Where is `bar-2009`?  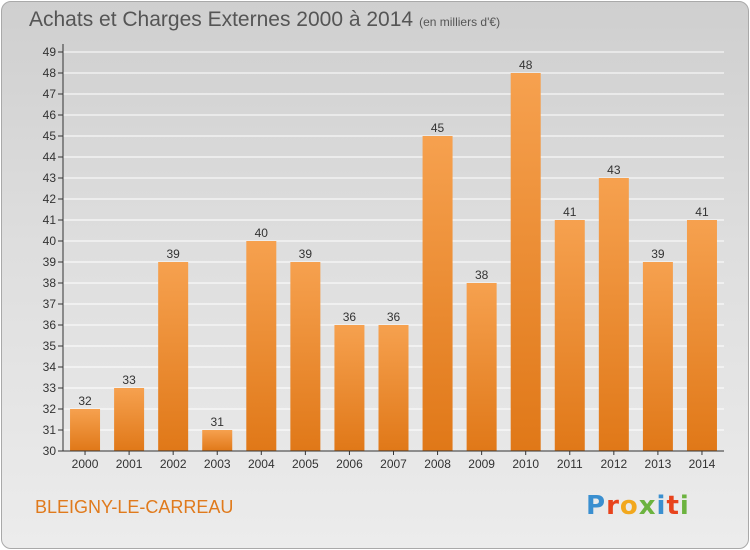 bar-2009 is located at coordinates (481, 367).